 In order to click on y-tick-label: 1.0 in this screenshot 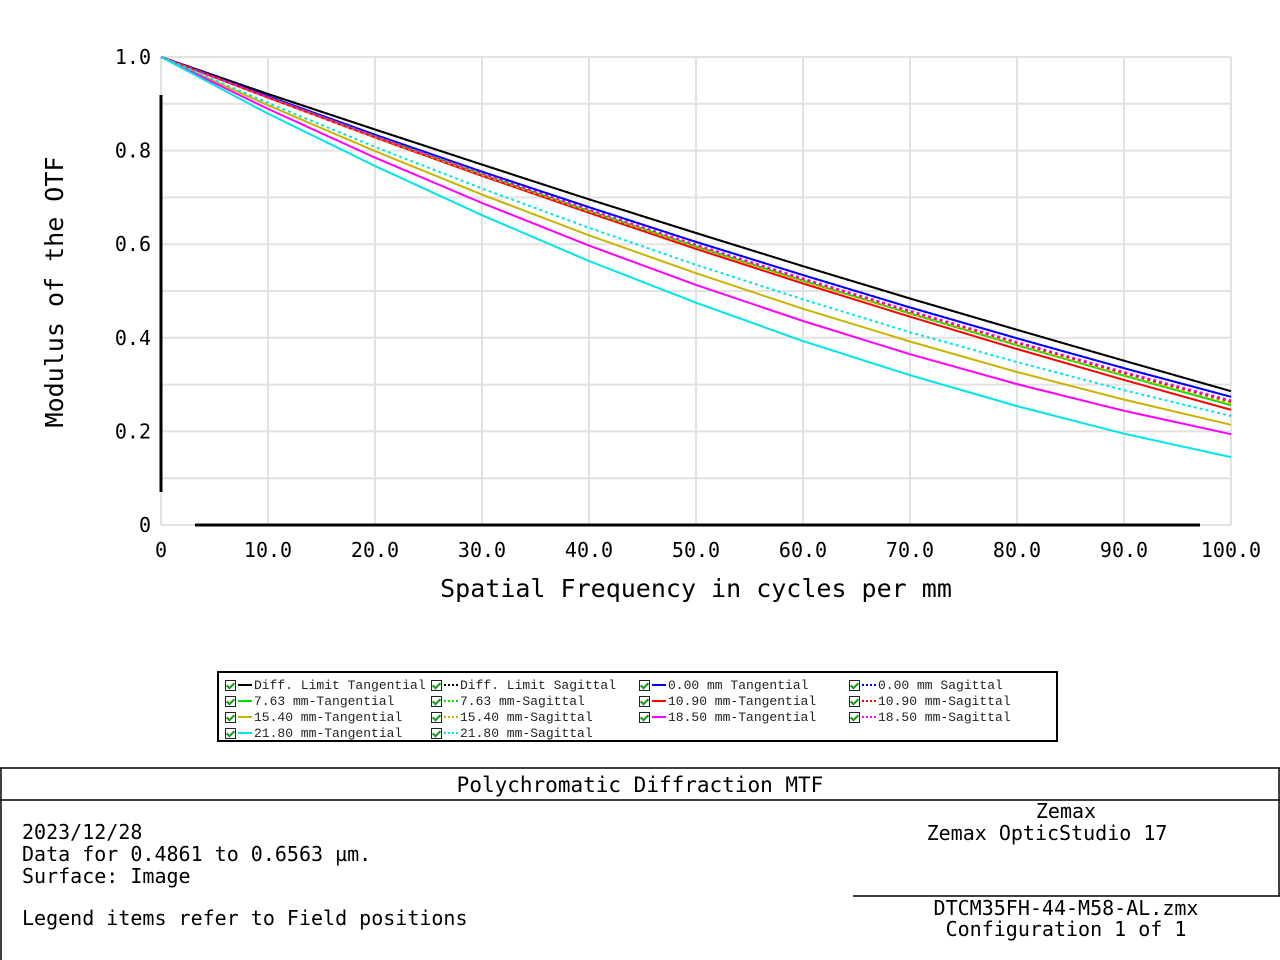, I will do `click(133, 57)`.